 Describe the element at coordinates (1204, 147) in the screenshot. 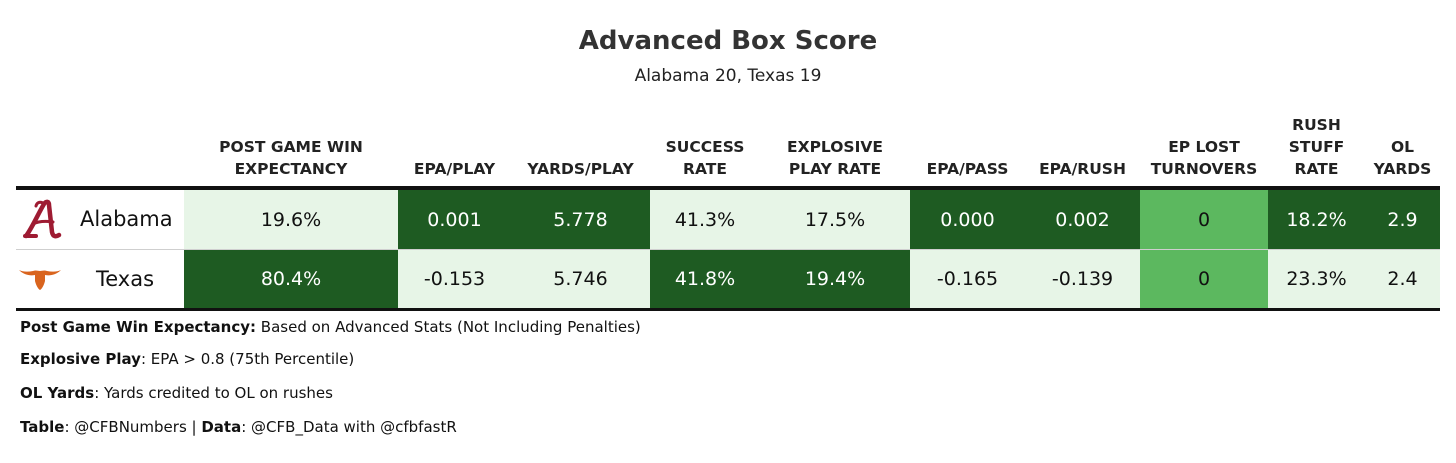

I see `column-header-line: EP LOST` at that location.